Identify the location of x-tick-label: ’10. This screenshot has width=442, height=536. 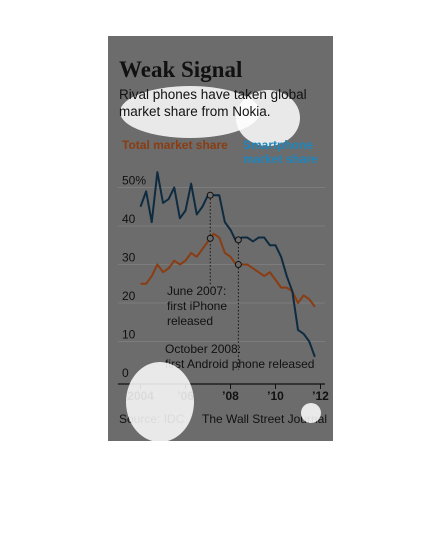
(275, 396).